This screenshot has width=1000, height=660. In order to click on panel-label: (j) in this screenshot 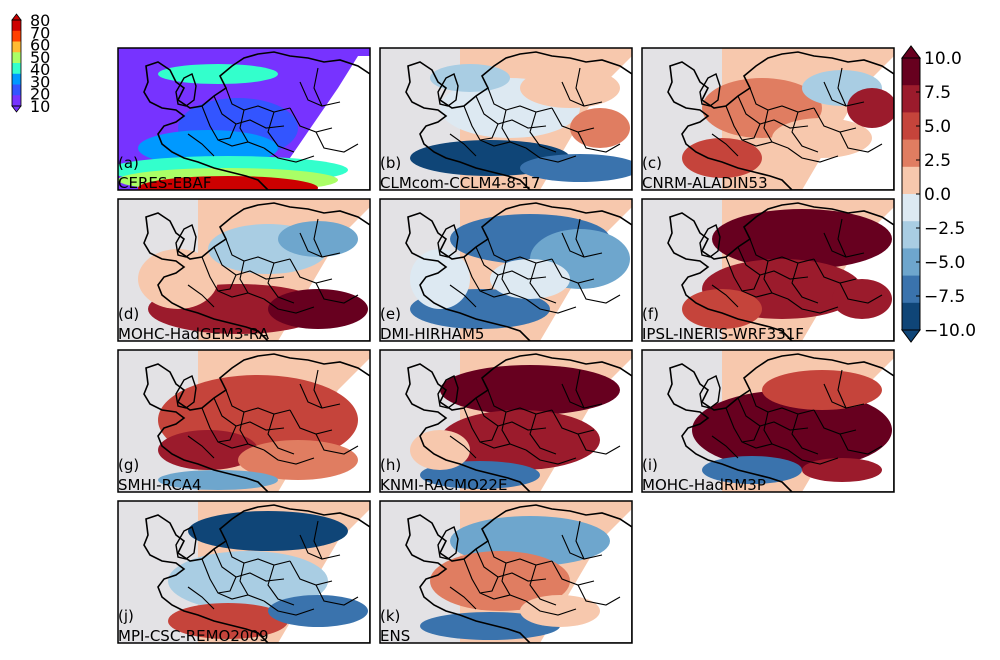, I will do `click(126, 616)`.